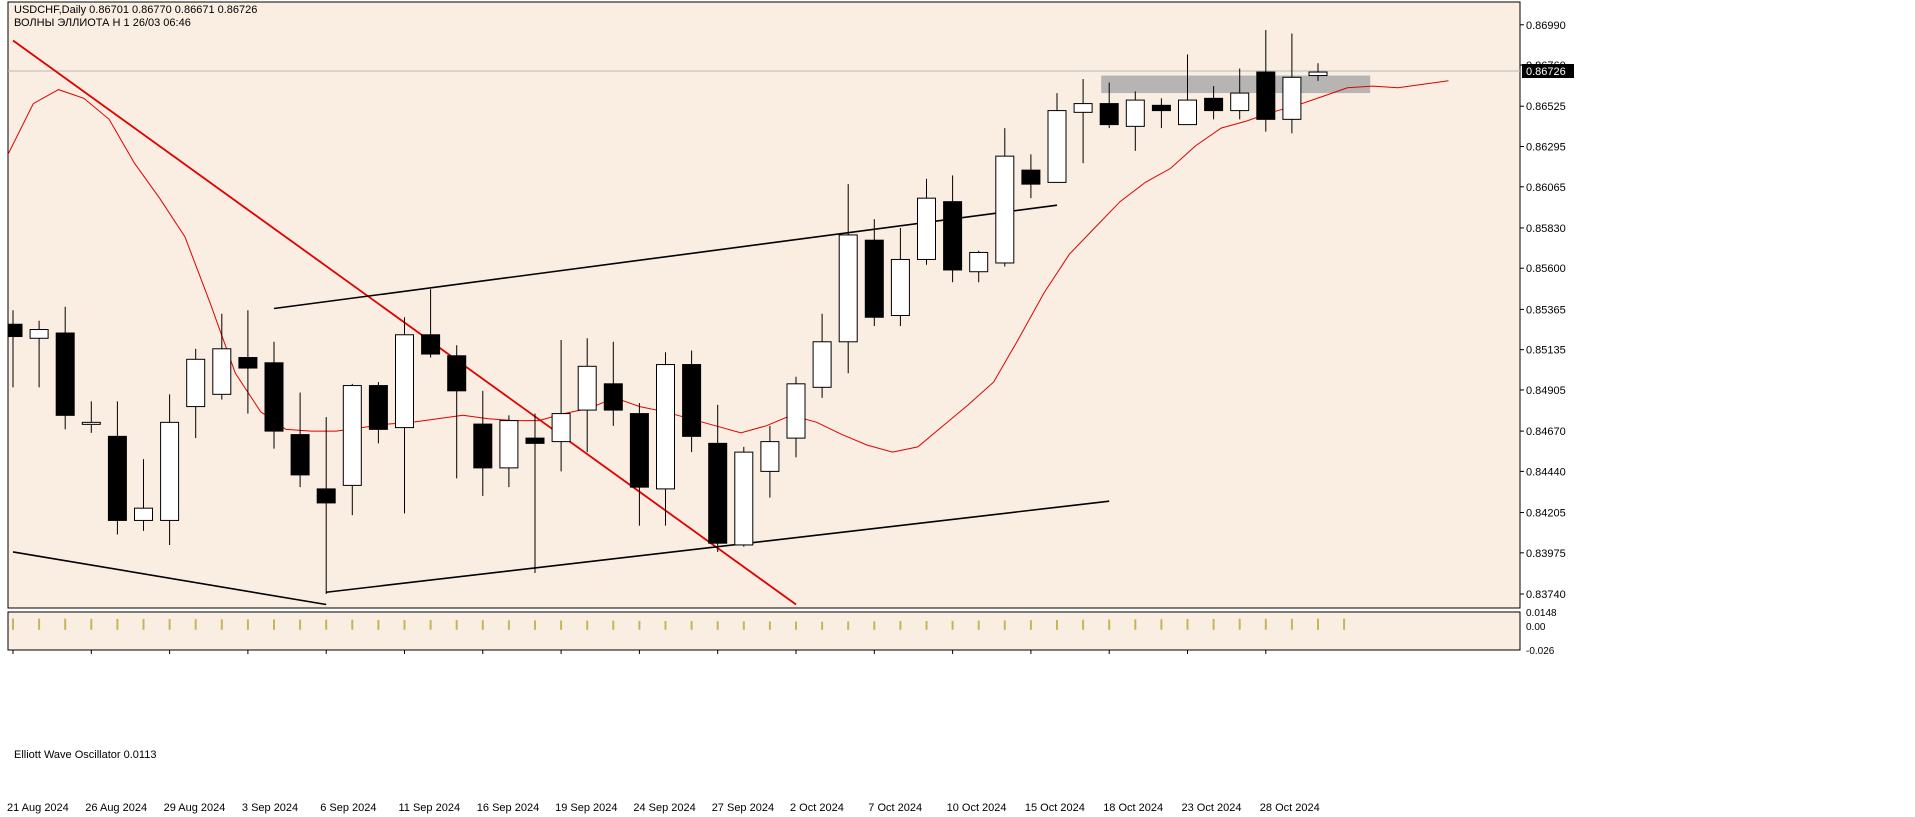 The height and width of the screenshot is (817, 1915). Describe the element at coordinates (1546, 391) in the screenshot. I see `price-tick-label: 0.84905` at that location.